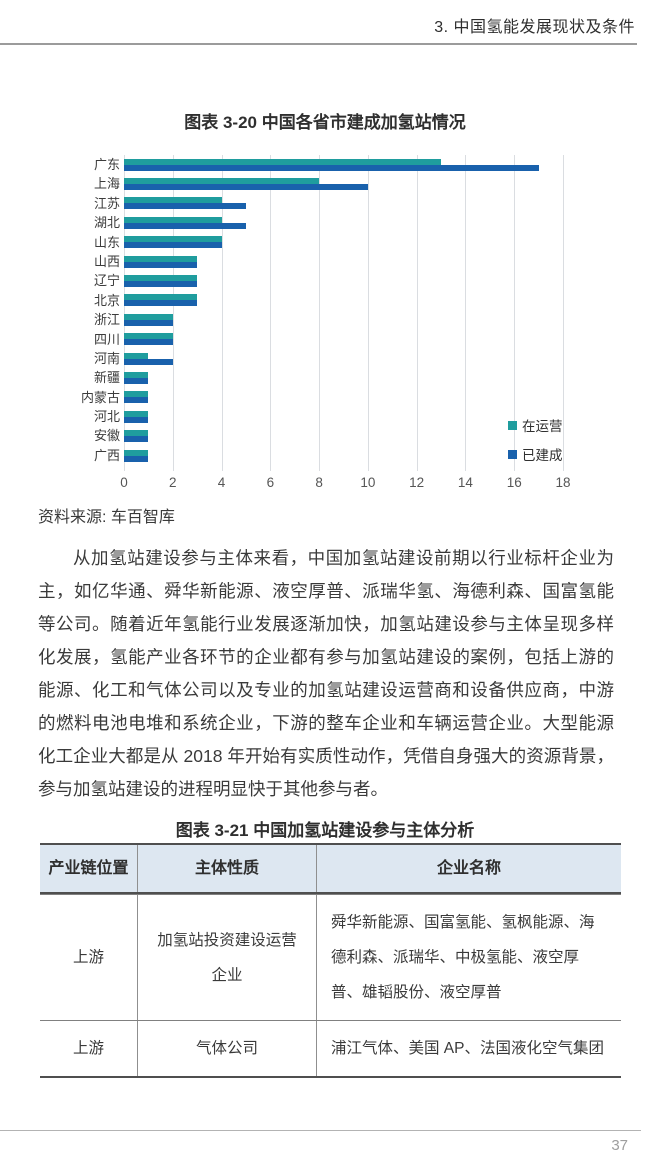  I want to click on chart-category-row: 江苏, so click(325, 203).